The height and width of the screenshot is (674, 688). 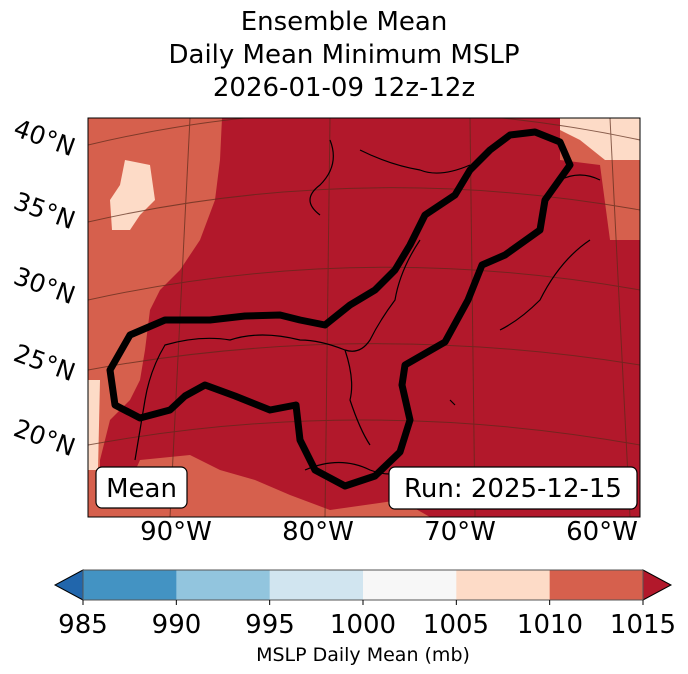 I want to click on colorbar-tick-label: 995, so click(x=270, y=625).